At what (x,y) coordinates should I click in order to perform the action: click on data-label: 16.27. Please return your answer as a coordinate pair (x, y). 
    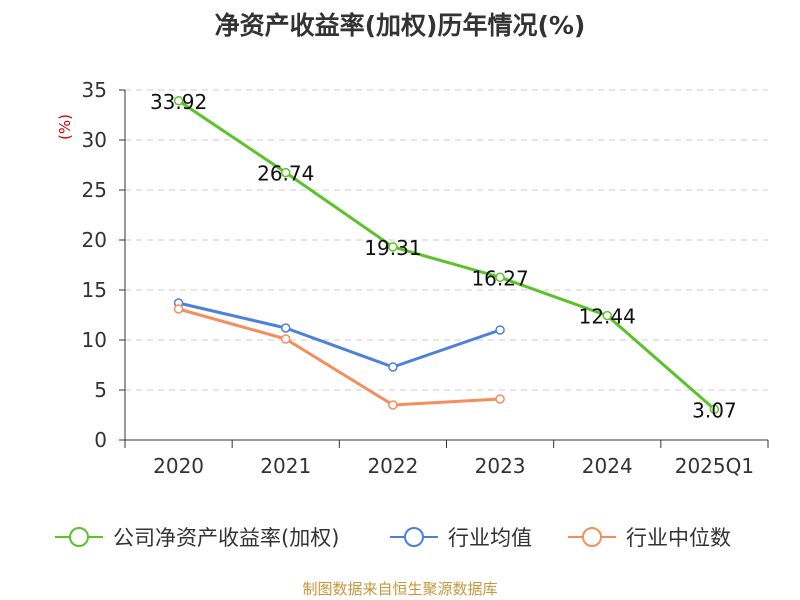
    Looking at the image, I should click on (499, 278).